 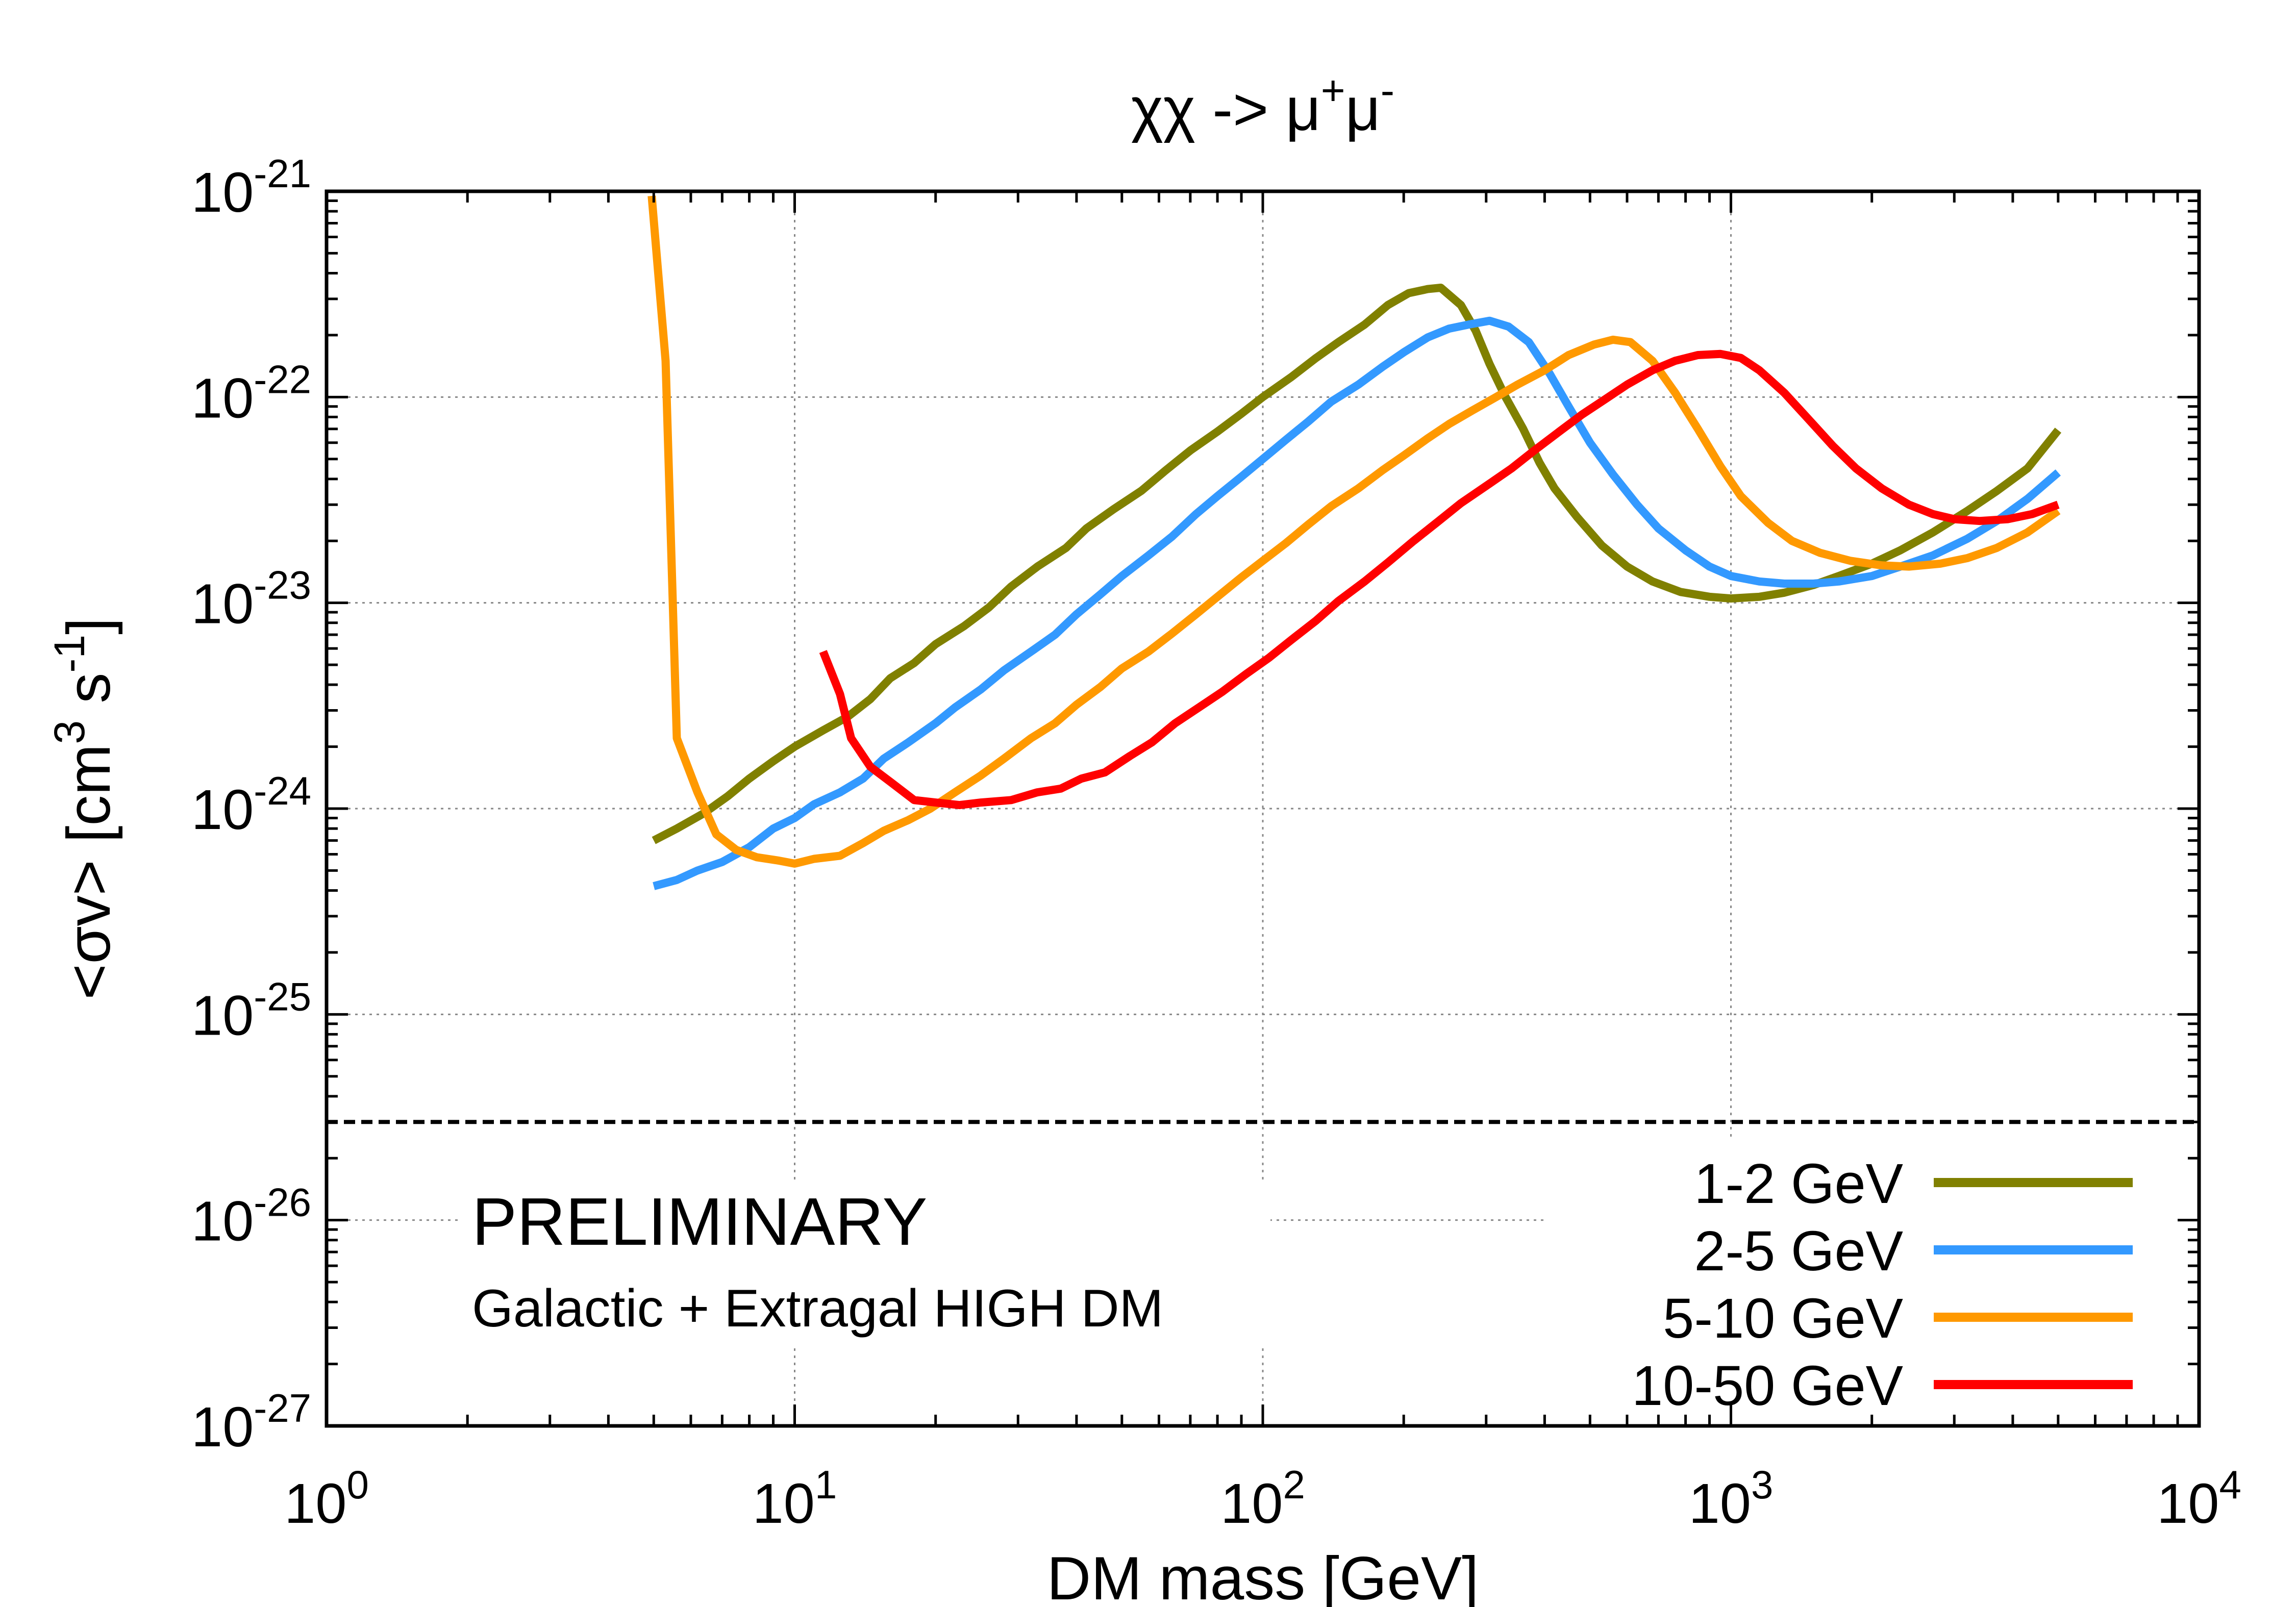 I want to click on annotation-background, so click(x=864, y=1265).